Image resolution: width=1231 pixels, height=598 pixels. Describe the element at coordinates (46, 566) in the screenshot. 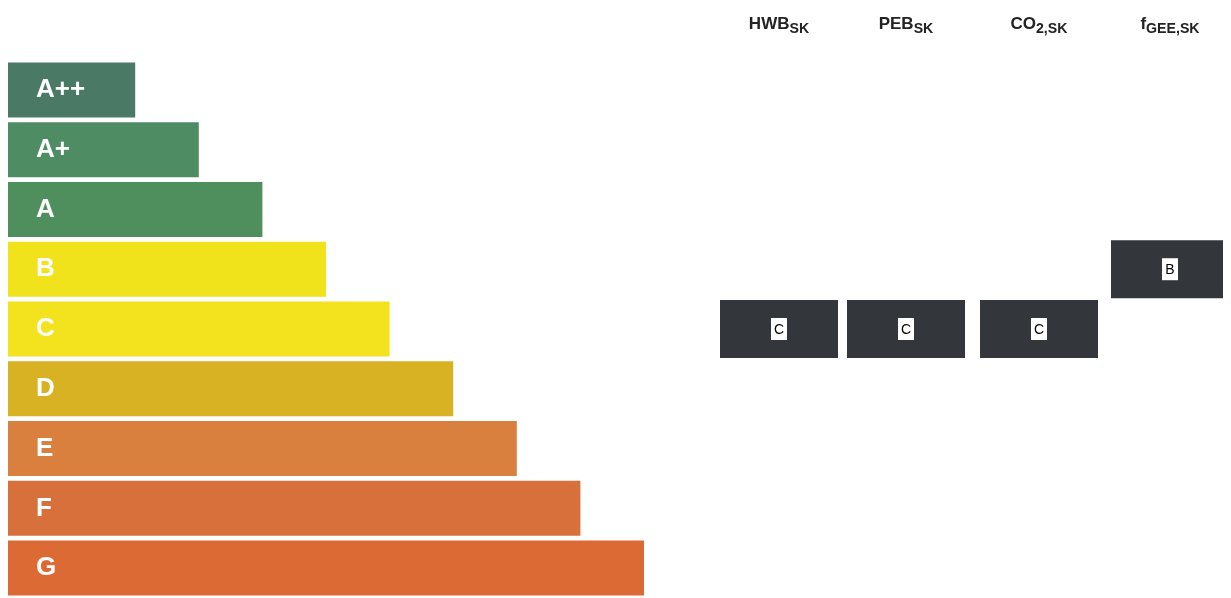

I see `y-tick-label: G` at that location.